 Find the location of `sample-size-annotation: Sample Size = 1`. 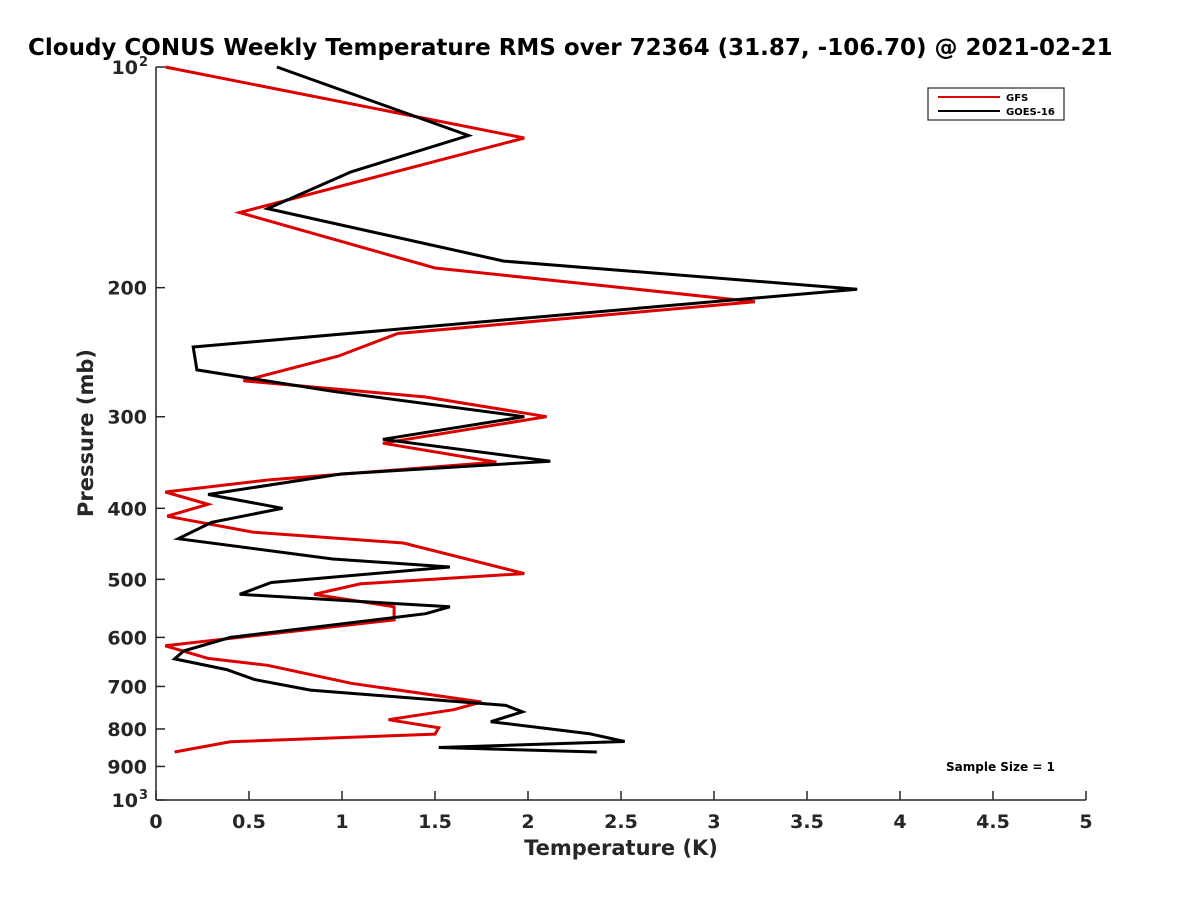

sample-size-annotation: Sample Size = 1 is located at coordinates (1000, 767).